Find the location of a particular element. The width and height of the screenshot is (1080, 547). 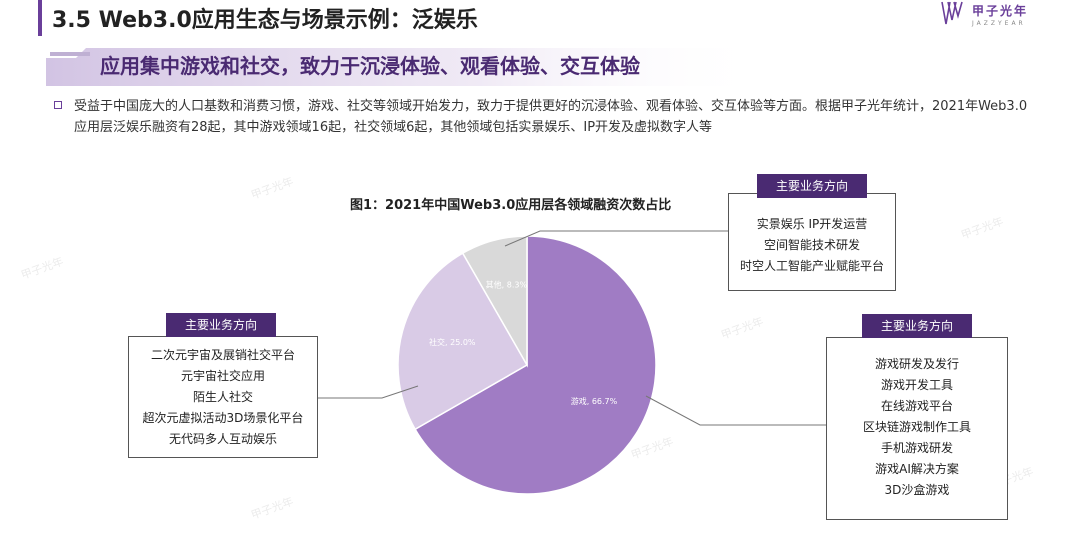

title-accent-bar is located at coordinates (40, 18).